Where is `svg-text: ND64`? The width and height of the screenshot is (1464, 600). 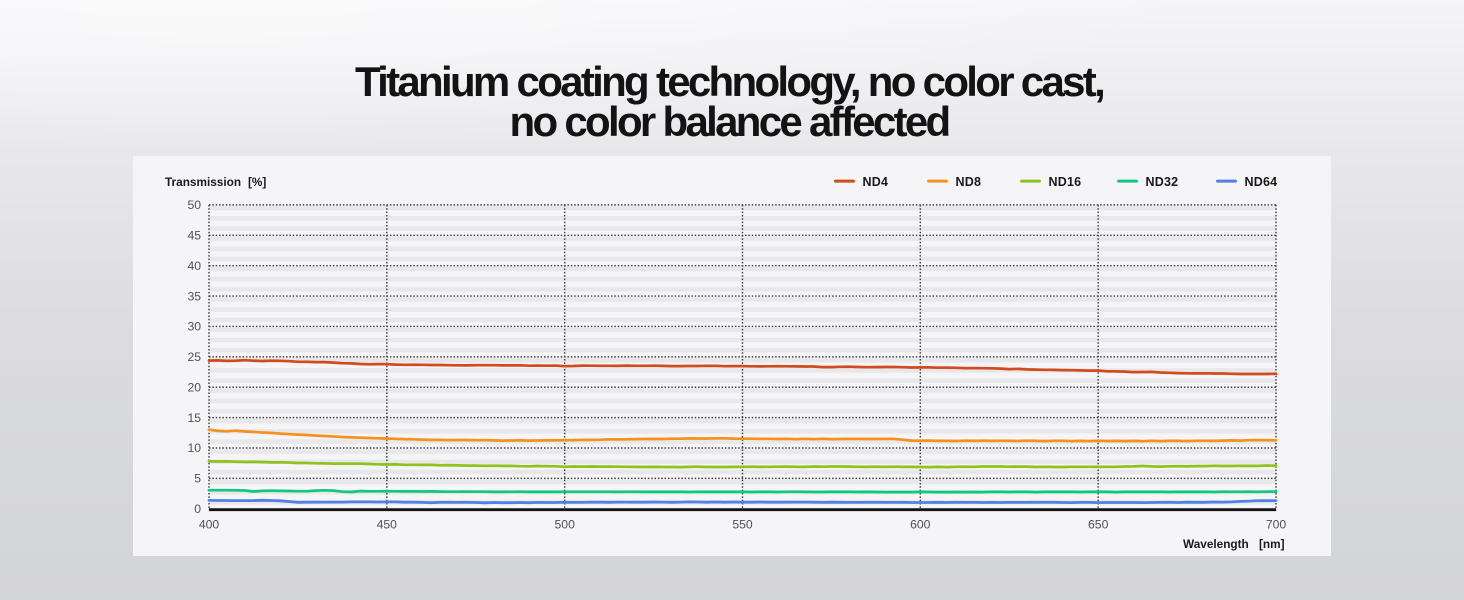 svg-text: ND64 is located at coordinates (1261, 182).